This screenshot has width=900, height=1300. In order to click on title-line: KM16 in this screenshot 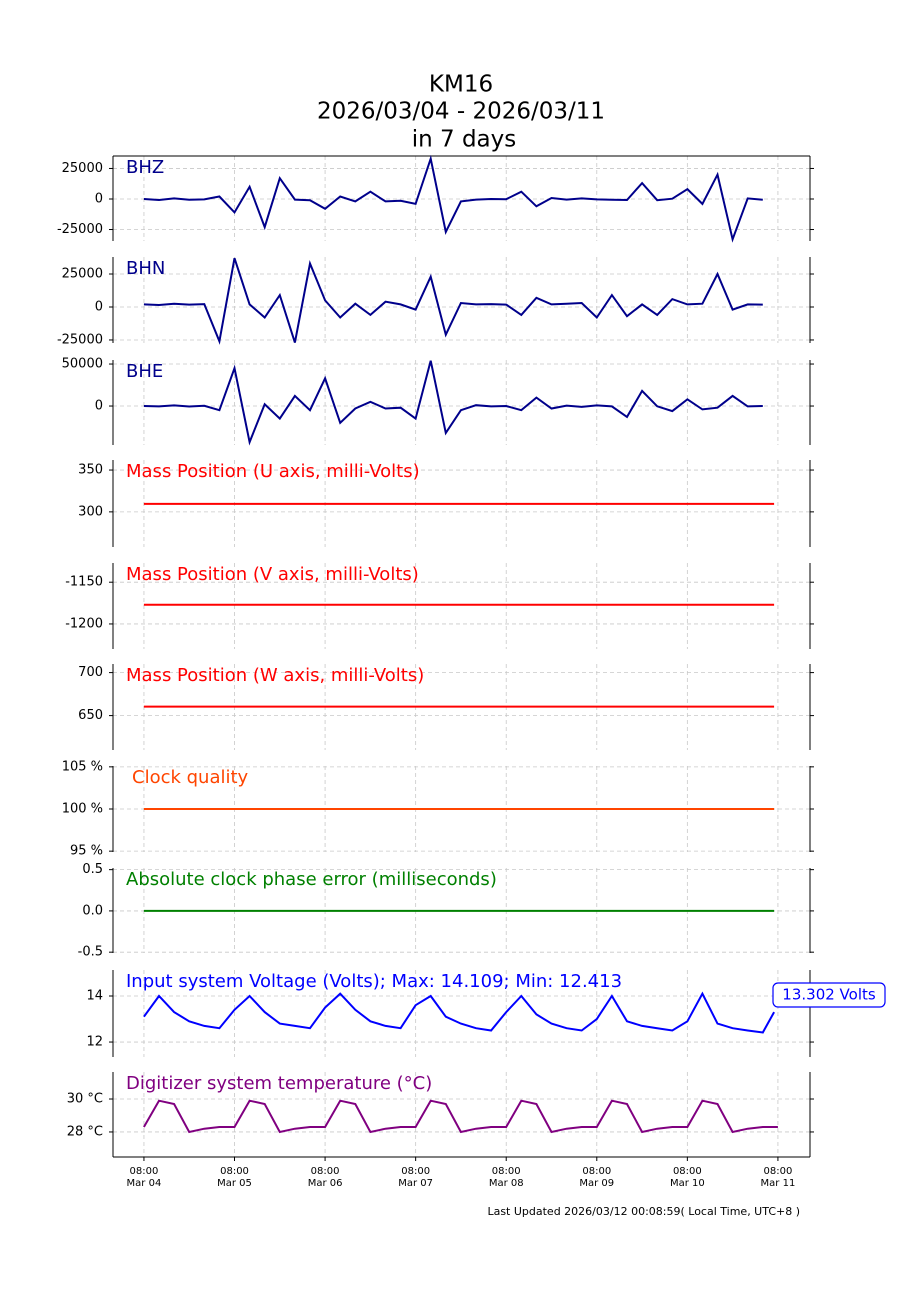, I will do `click(461, 85)`.